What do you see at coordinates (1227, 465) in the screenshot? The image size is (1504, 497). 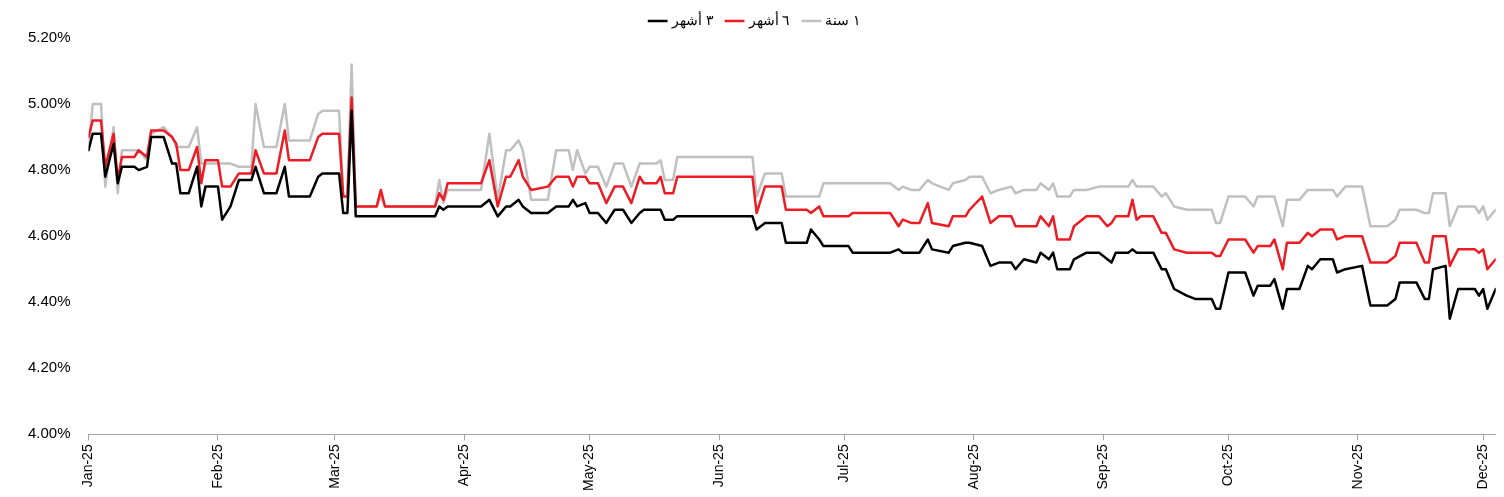 I see `x-tick-label: Oct-25` at bounding box center [1227, 465].